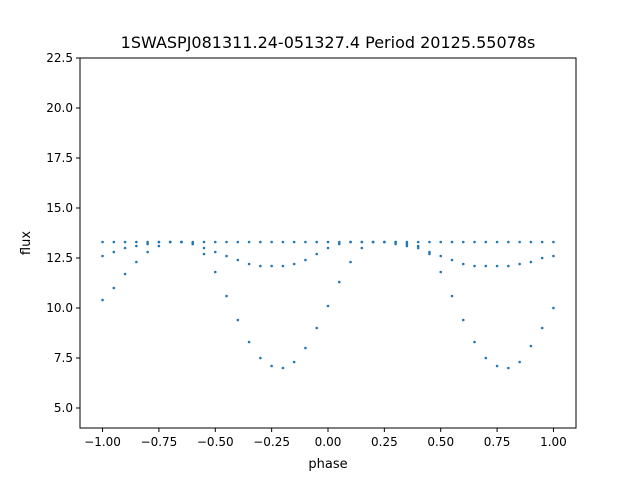 The height and width of the screenshot is (480, 640). What do you see at coordinates (63, 358) in the screenshot?
I see `y-tick-label: 7.5` at bounding box center [63, 358].